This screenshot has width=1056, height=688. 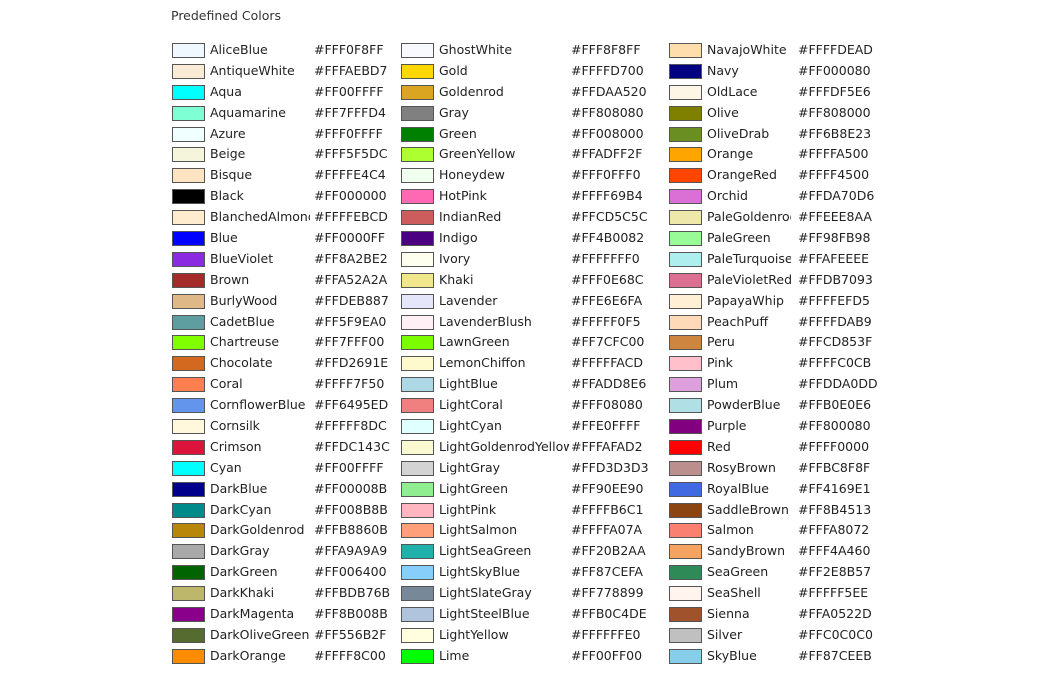 What do you see at coordinates (834, 91) in the screenshot?
I see `color-hex-value: #FFFDF5E6` at bounding box center [834, 91].